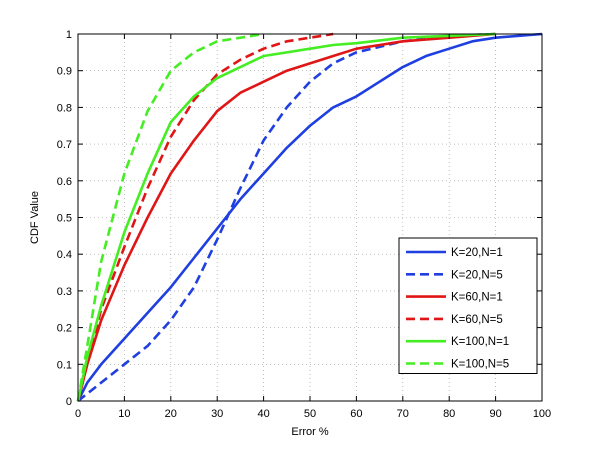  Describe the element at coordinates (449, 414) in the screenshot. I see `x-tick-label: 80` at that location.